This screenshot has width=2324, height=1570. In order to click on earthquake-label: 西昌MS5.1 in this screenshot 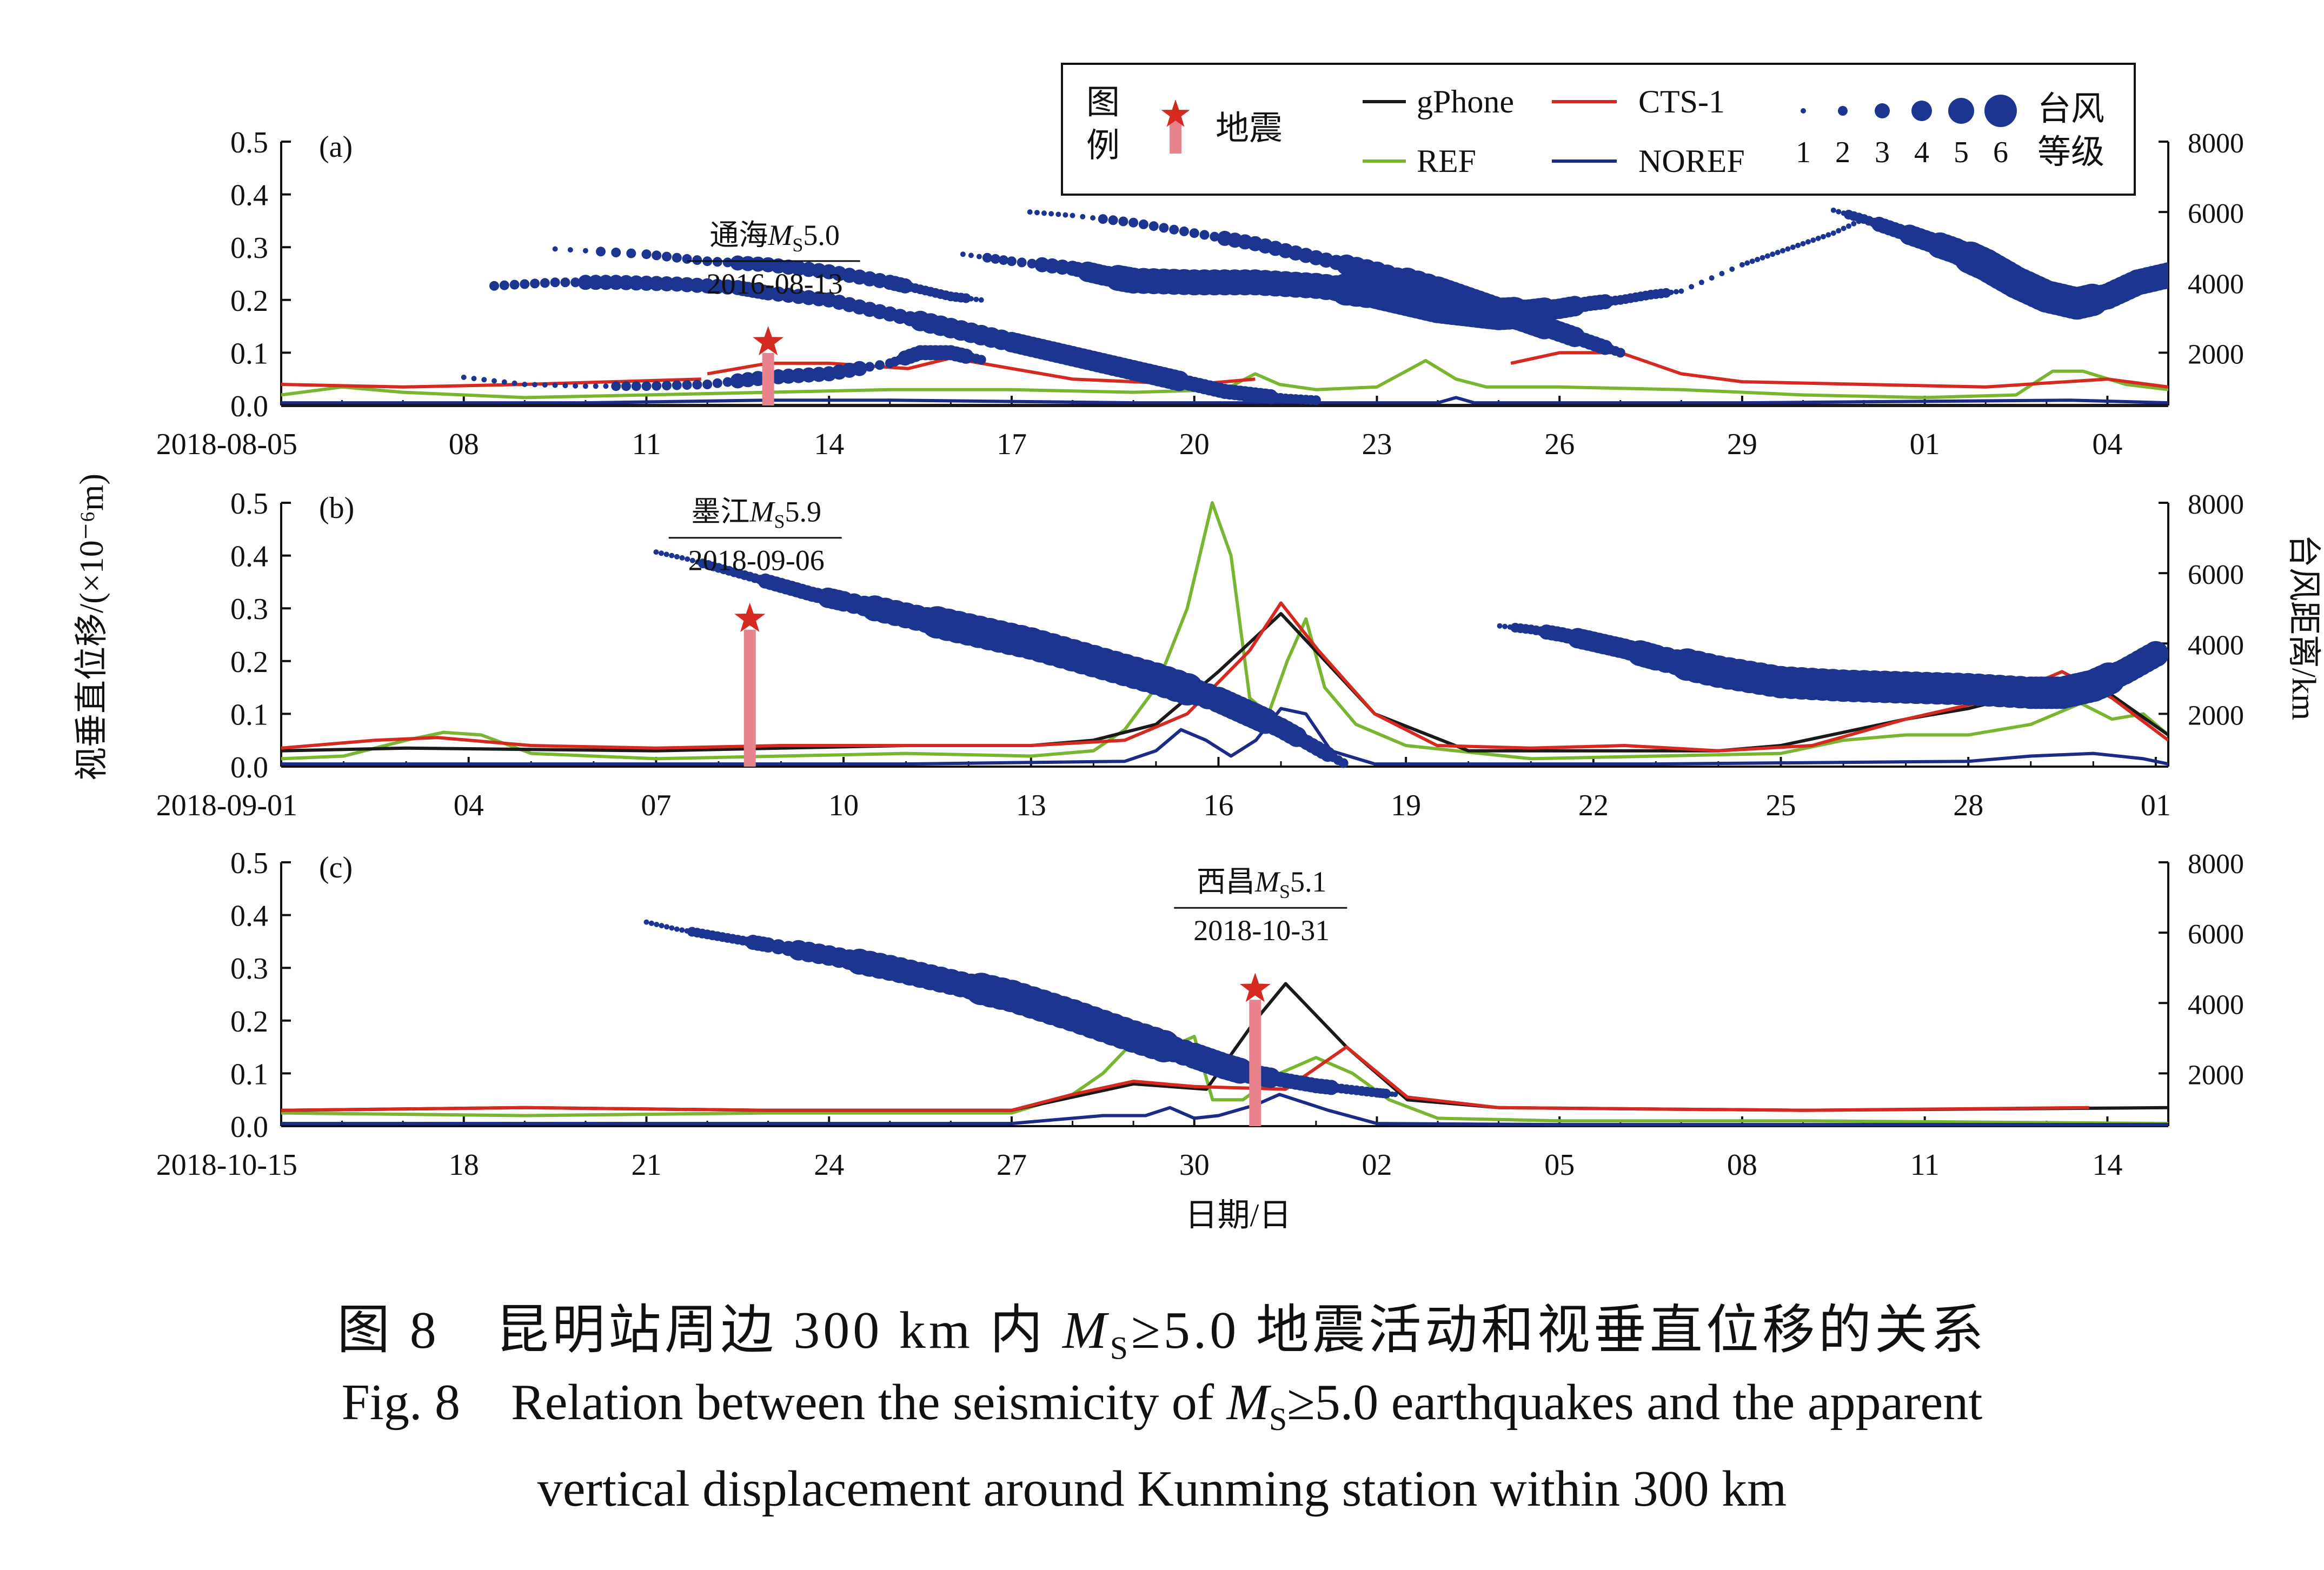, I will do `click(1262, 884)`.